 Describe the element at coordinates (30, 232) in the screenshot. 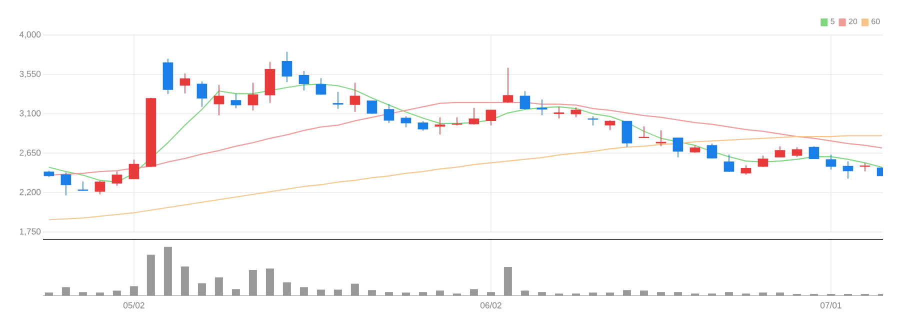

I see `y-tick-label: 1,750` at that location.